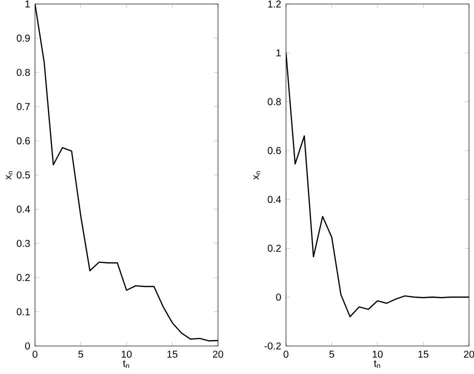 This screenshot has height=374, width=474. Describe the element at coordinates (23, 312) in the screenshot. I see `y-tick-label: 0.1` at that location.